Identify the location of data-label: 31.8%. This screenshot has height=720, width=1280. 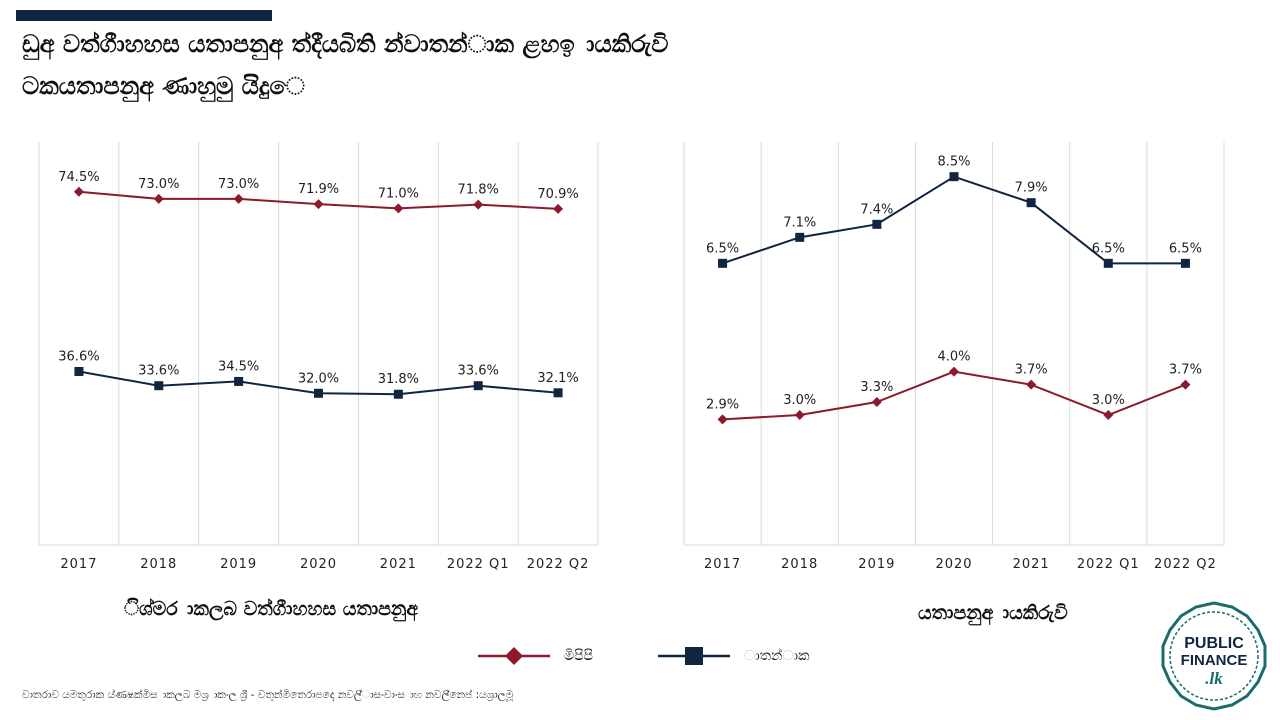
(398, 379).